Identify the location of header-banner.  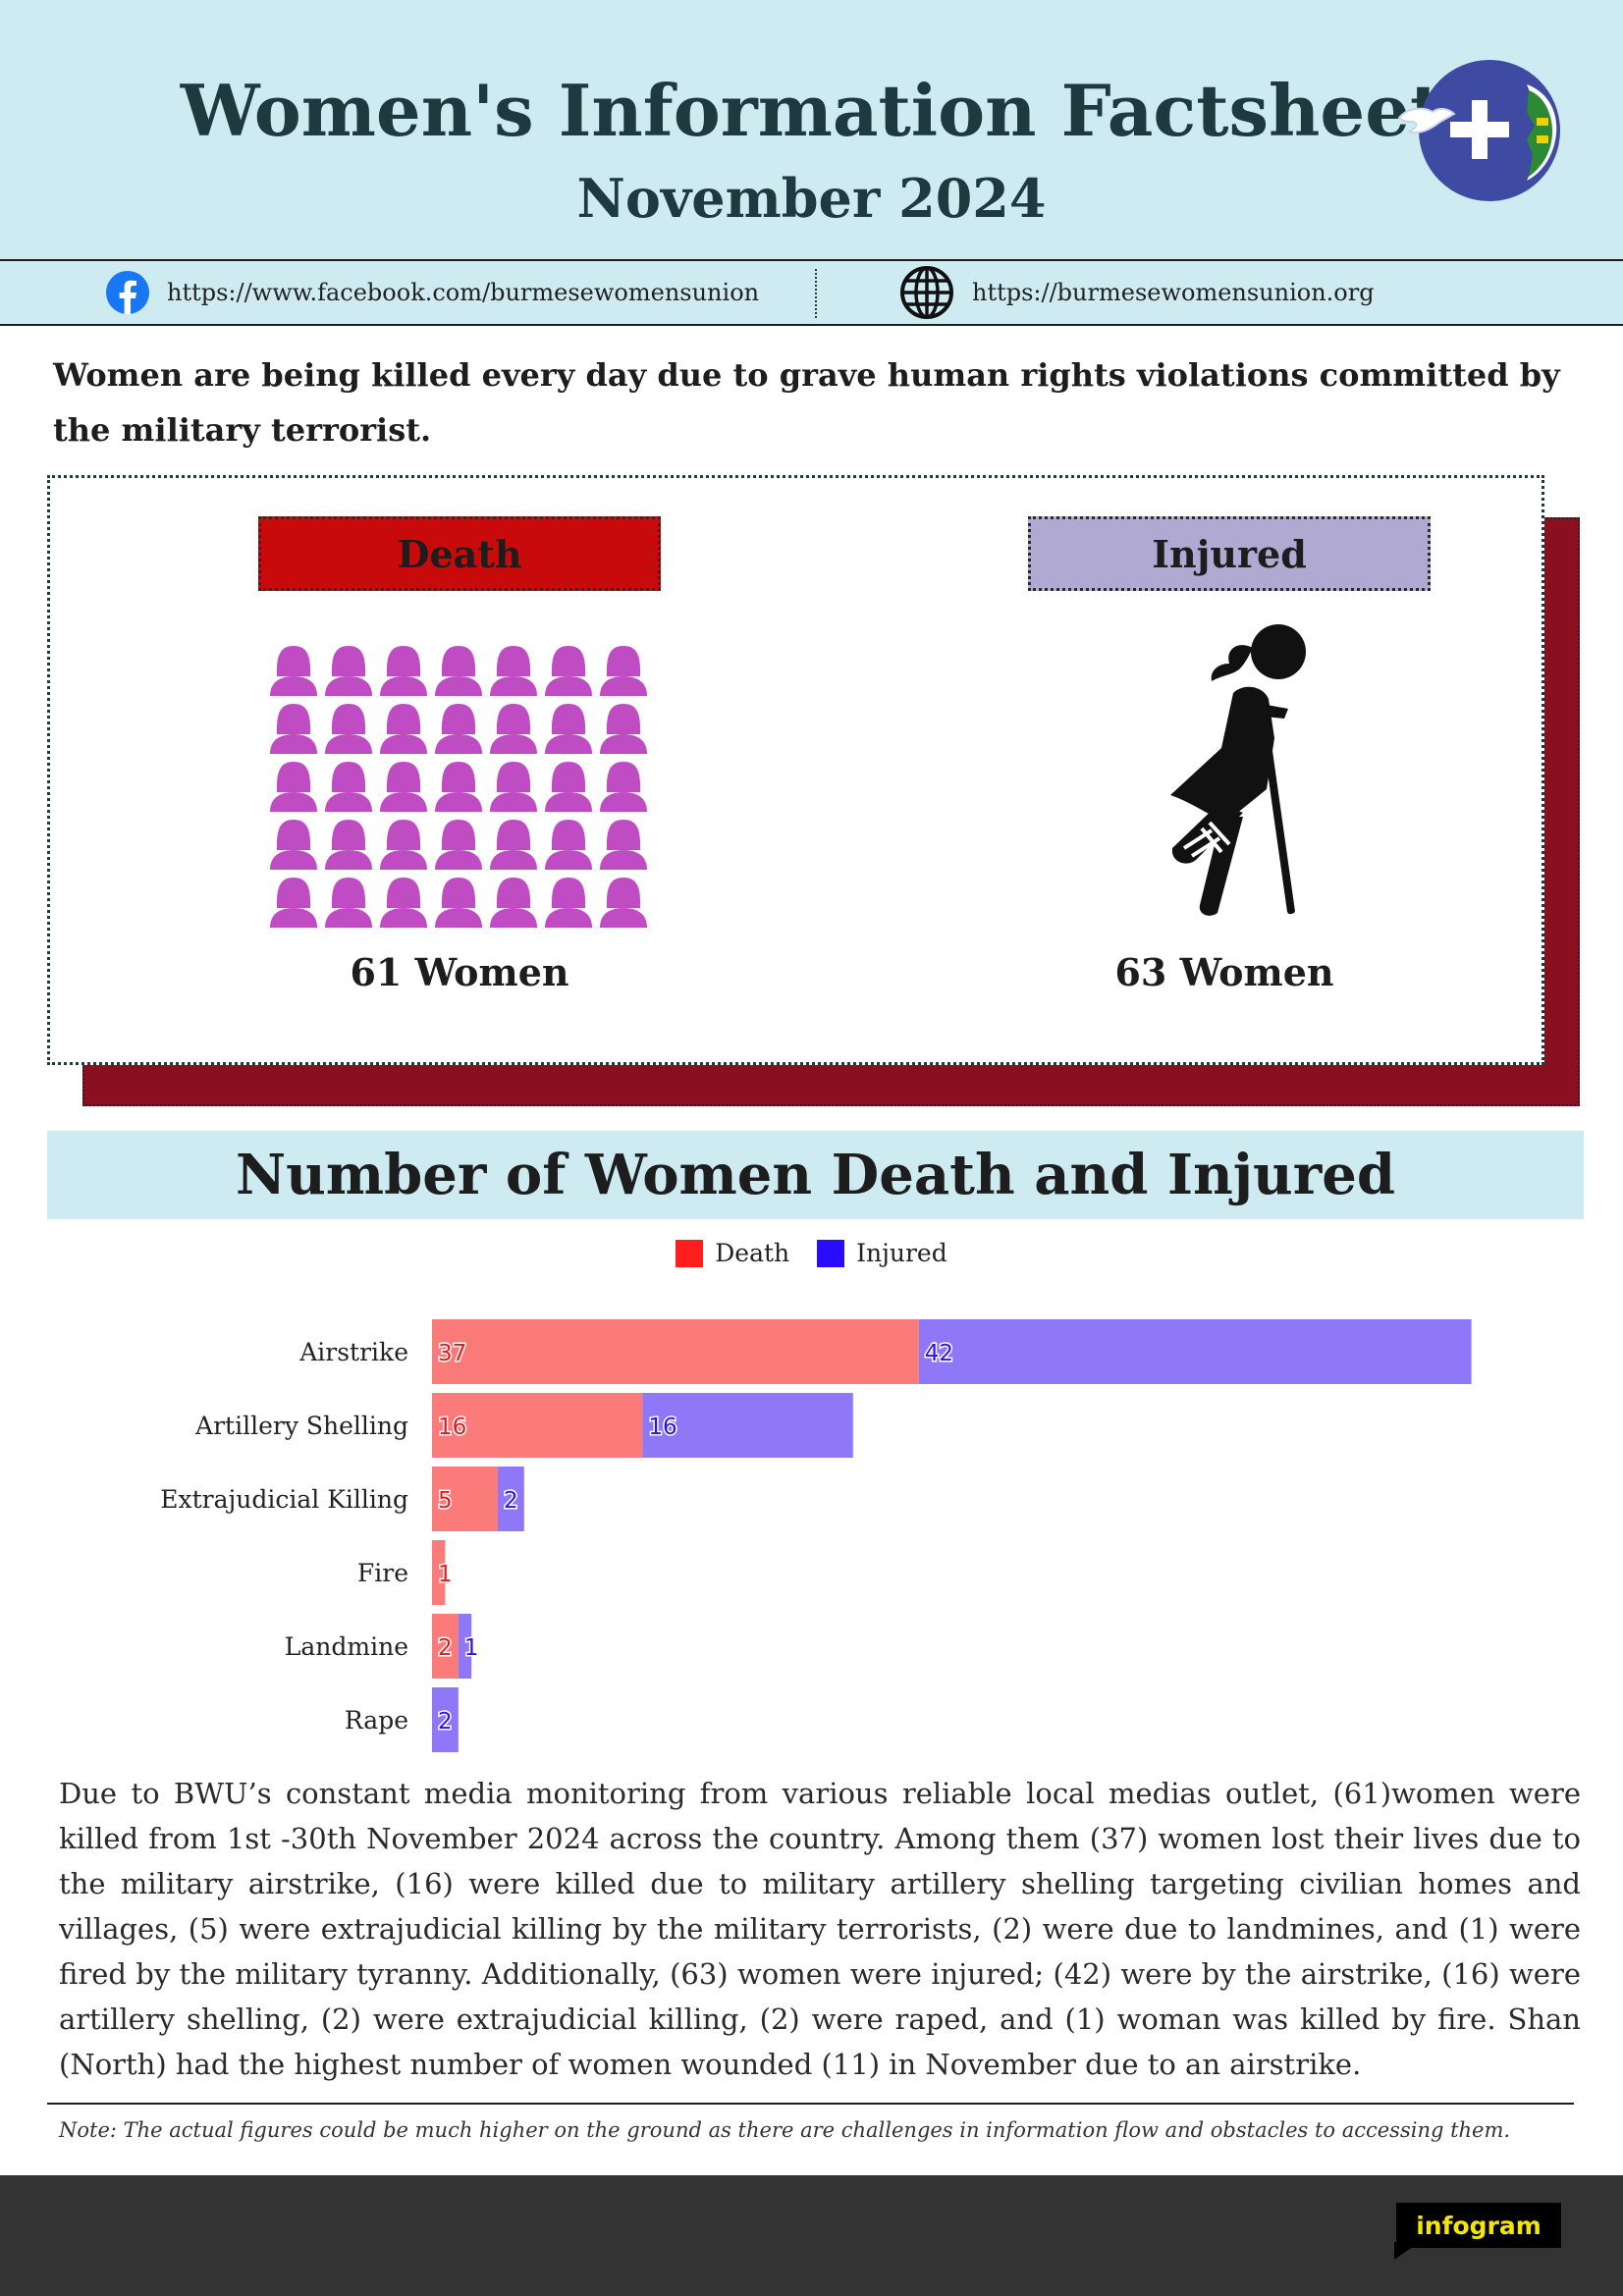
(811, 129).